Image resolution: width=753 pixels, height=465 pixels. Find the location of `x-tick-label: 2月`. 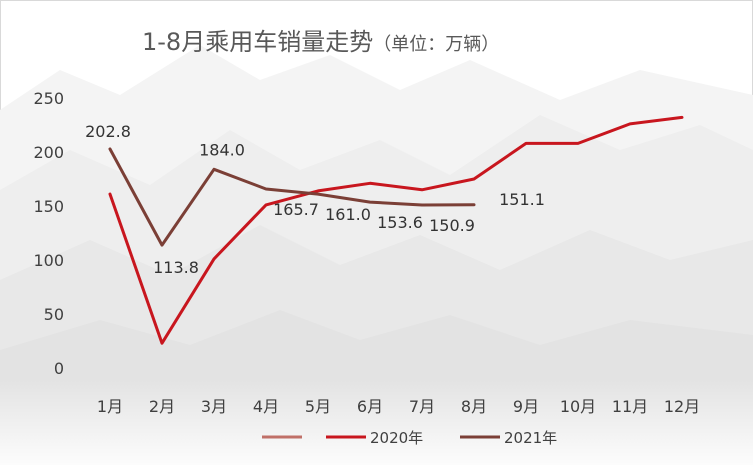

x-tick-label: 2月 is located at coordinates (162, 406).